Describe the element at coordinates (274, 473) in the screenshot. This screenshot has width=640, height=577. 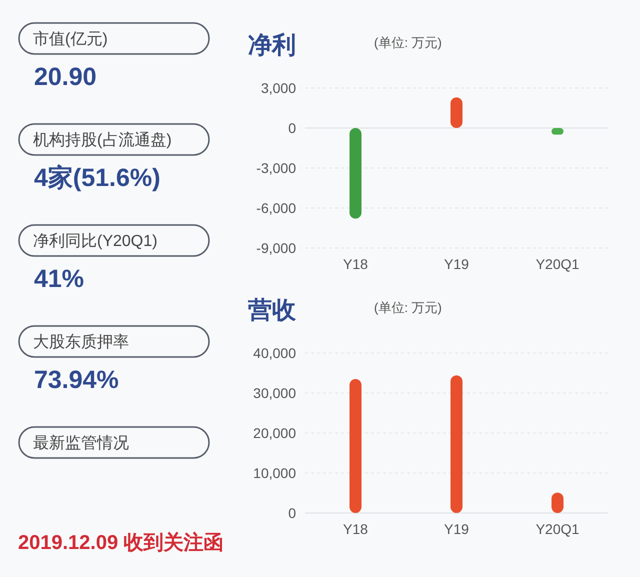
I see `y-tick-label: 10,000` at that location.